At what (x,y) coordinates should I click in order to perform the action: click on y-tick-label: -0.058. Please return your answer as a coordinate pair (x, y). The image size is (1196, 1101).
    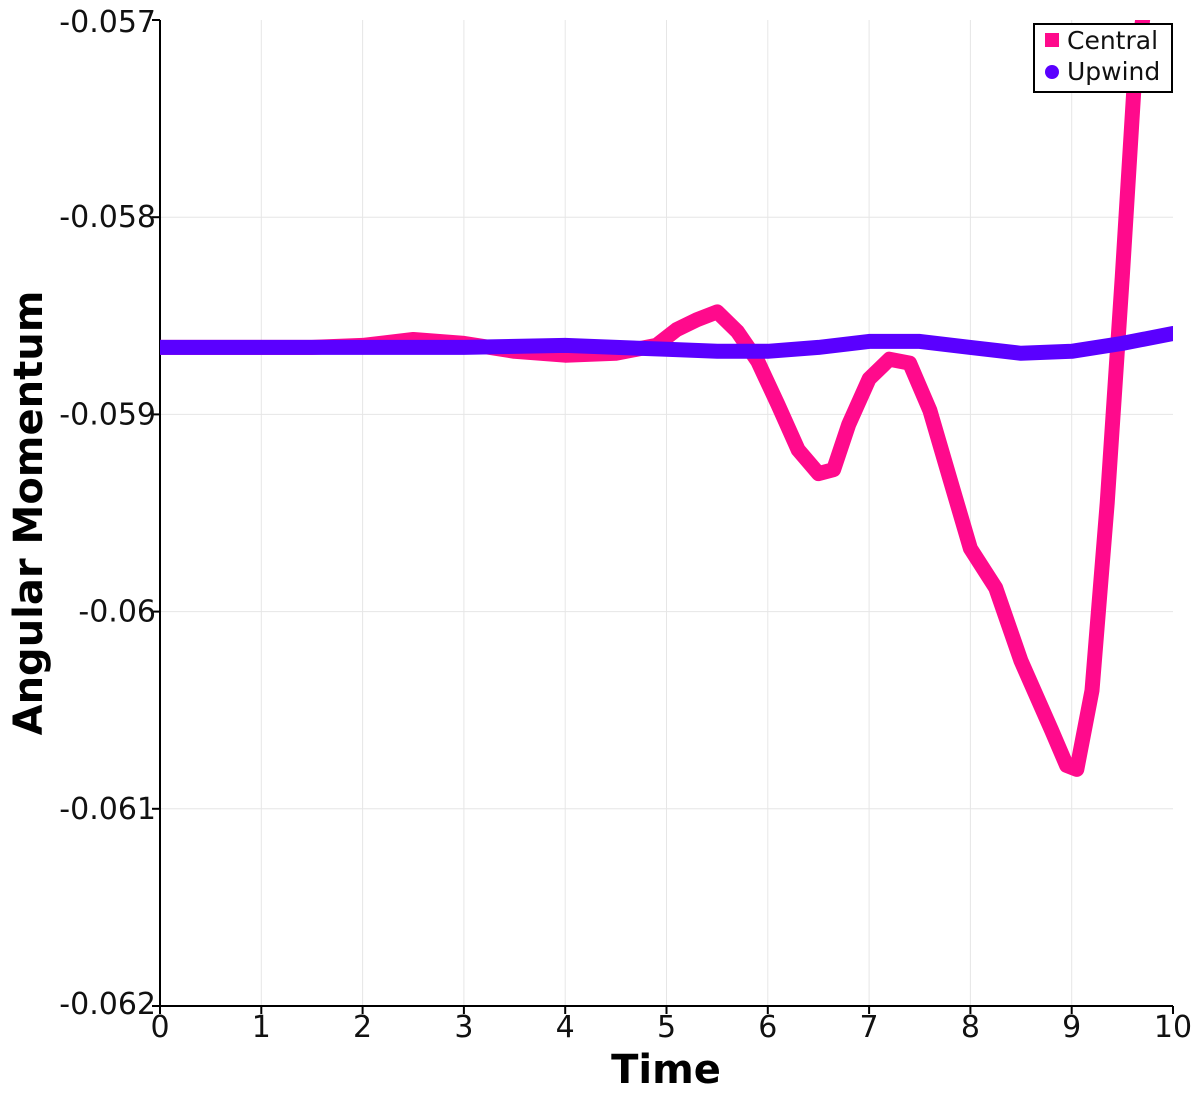
    Looking at the image, I should click on (107, 217).